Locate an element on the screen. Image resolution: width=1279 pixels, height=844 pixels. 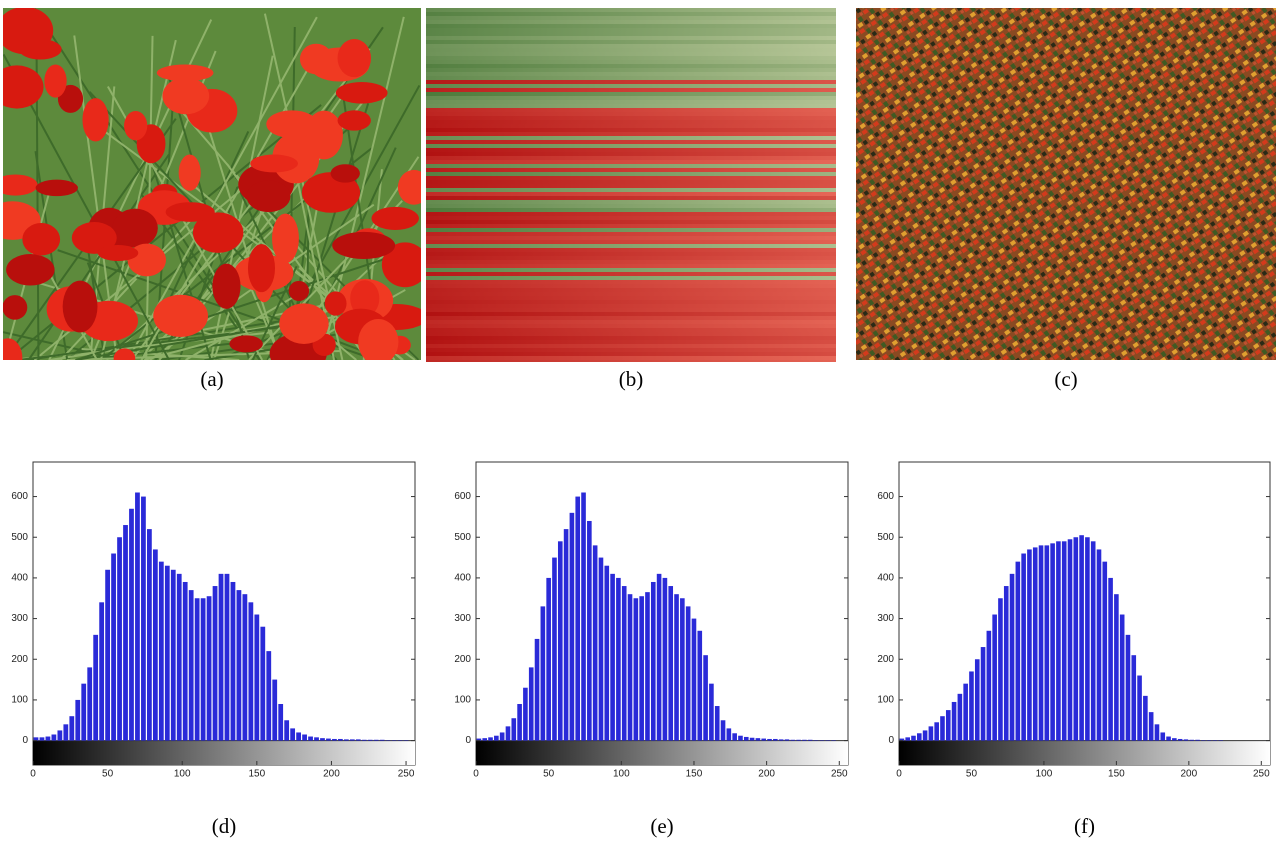
caption: (a) is located at coordinates (211, 379).